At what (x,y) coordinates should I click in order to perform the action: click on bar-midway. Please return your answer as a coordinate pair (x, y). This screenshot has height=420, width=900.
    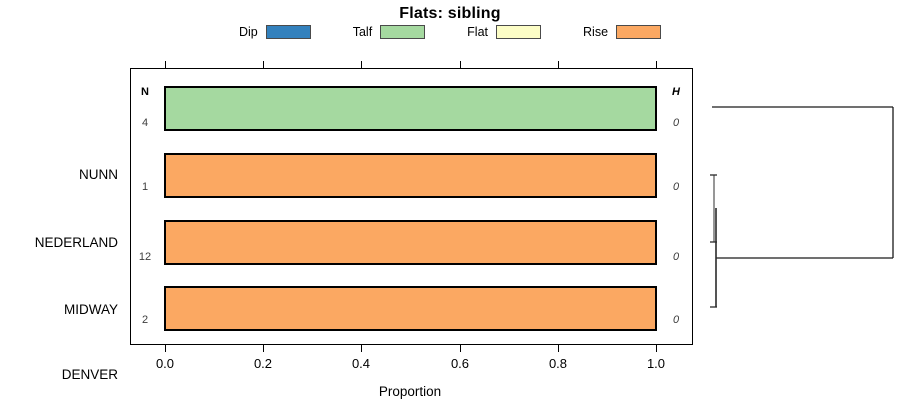
    Looking at the image, I should click on (410, 242).